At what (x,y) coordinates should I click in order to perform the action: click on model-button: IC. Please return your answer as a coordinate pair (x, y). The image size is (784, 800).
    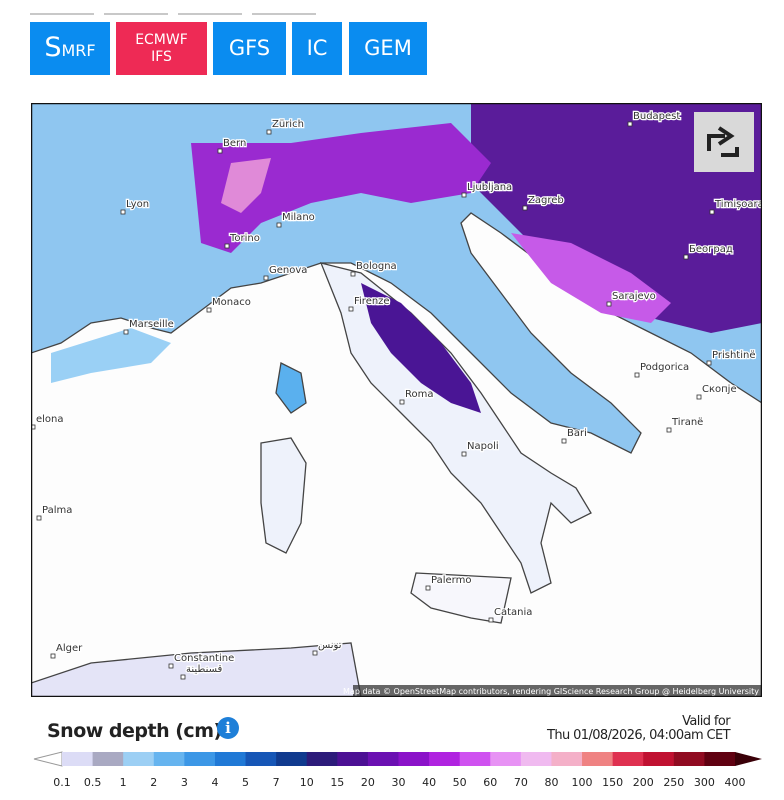
    Looking at the image, I should click on (317, 48).